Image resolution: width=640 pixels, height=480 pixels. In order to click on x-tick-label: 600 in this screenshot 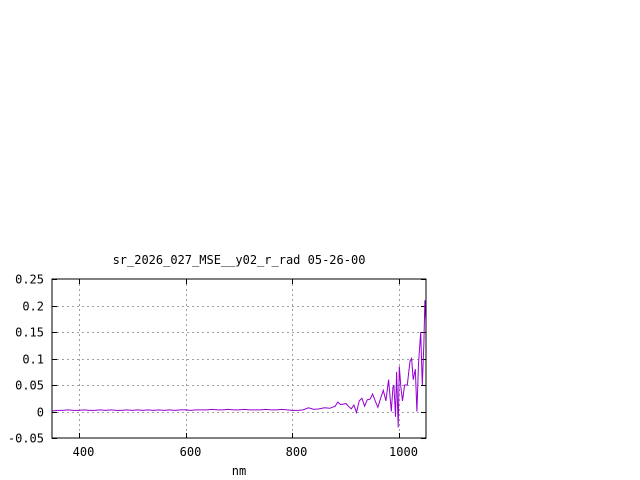, I will do `click(191, 452)`.